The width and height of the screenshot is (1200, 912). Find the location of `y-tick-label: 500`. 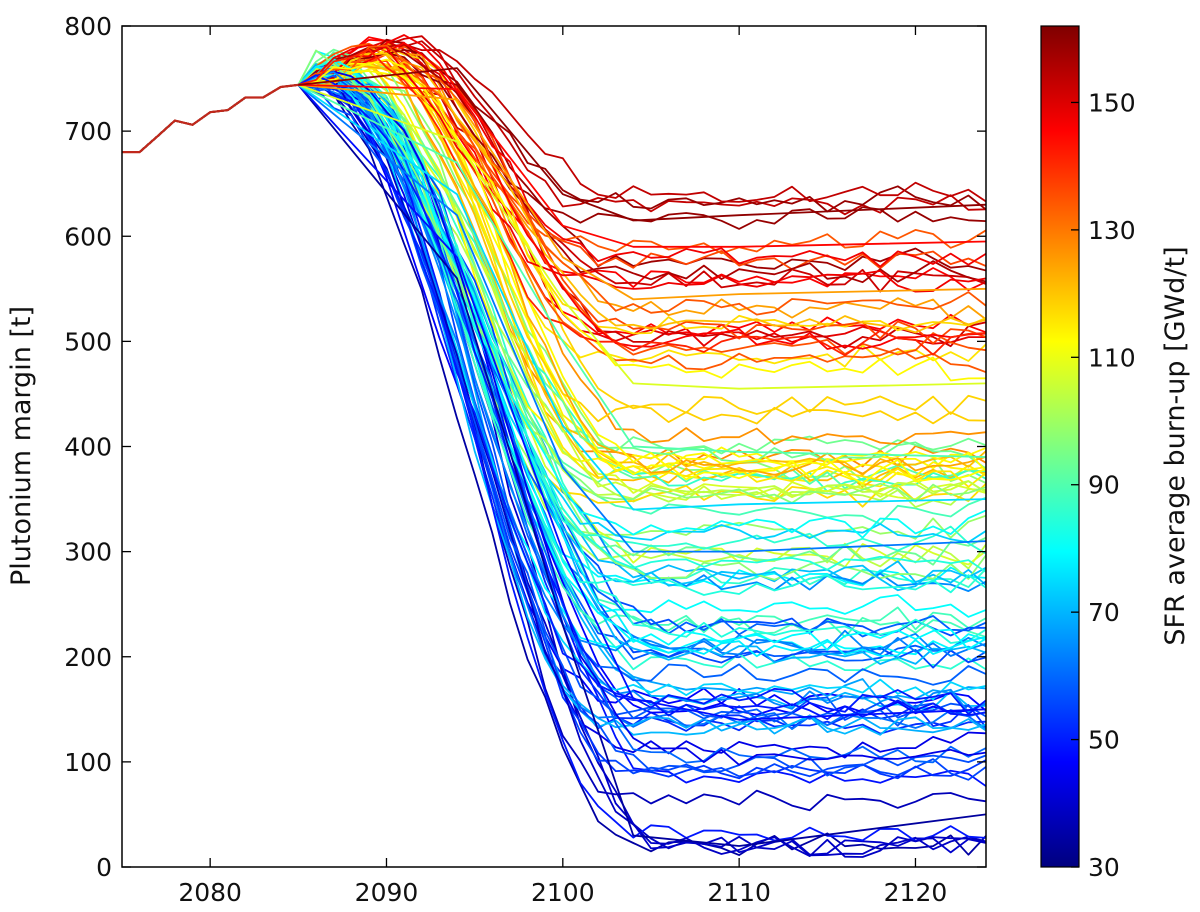

y-tick-label: 500 is located at coordinates (88, 341).